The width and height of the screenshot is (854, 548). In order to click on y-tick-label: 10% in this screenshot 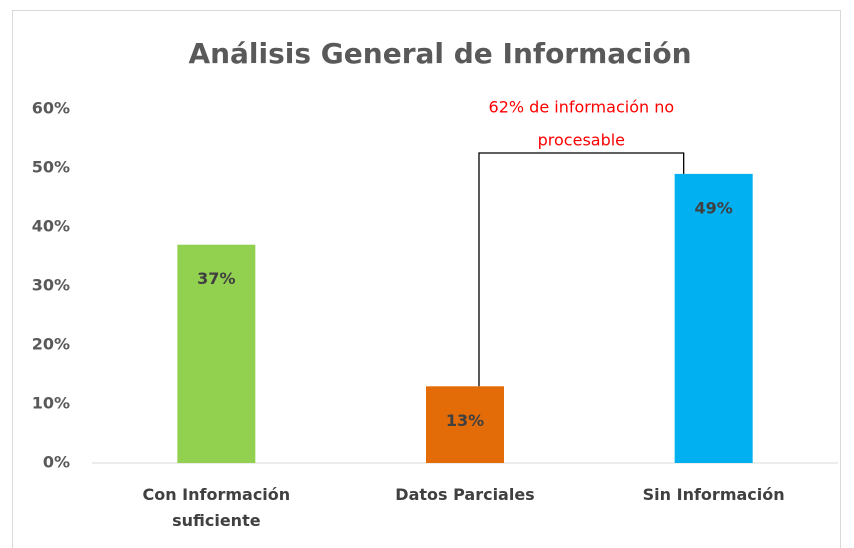, I will do `click(51, 403)`.